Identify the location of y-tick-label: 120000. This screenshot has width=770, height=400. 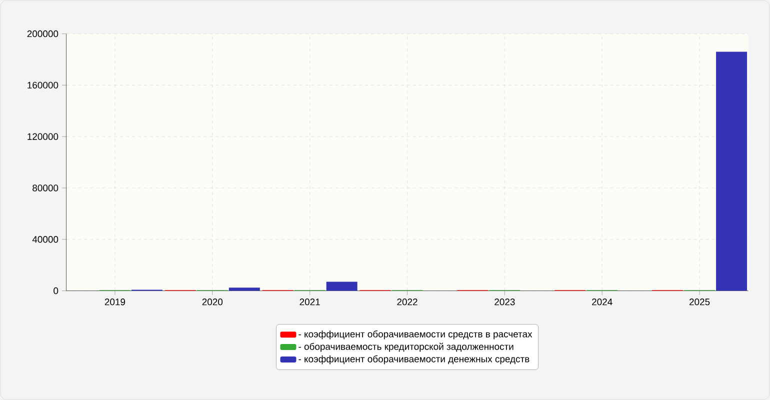
(43, 136).